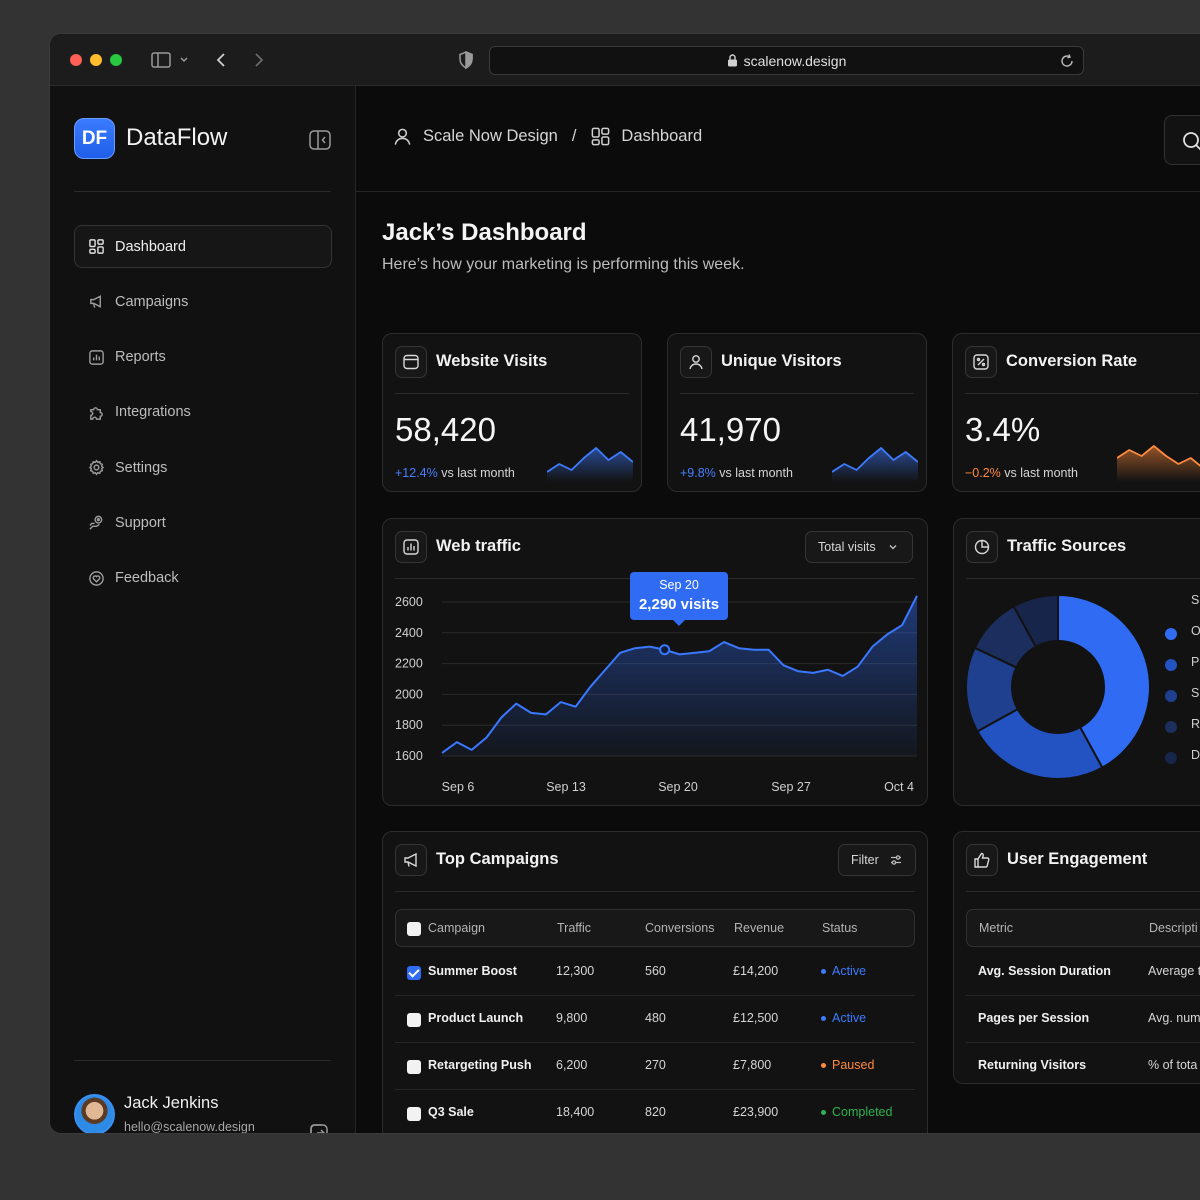 The width and height of the screenshot is (1200, 1200). What do you see at coordinates (756, 971) in the screenshot?
I see `campaign-revenue: £14,200` at bounding box center [756, 971].